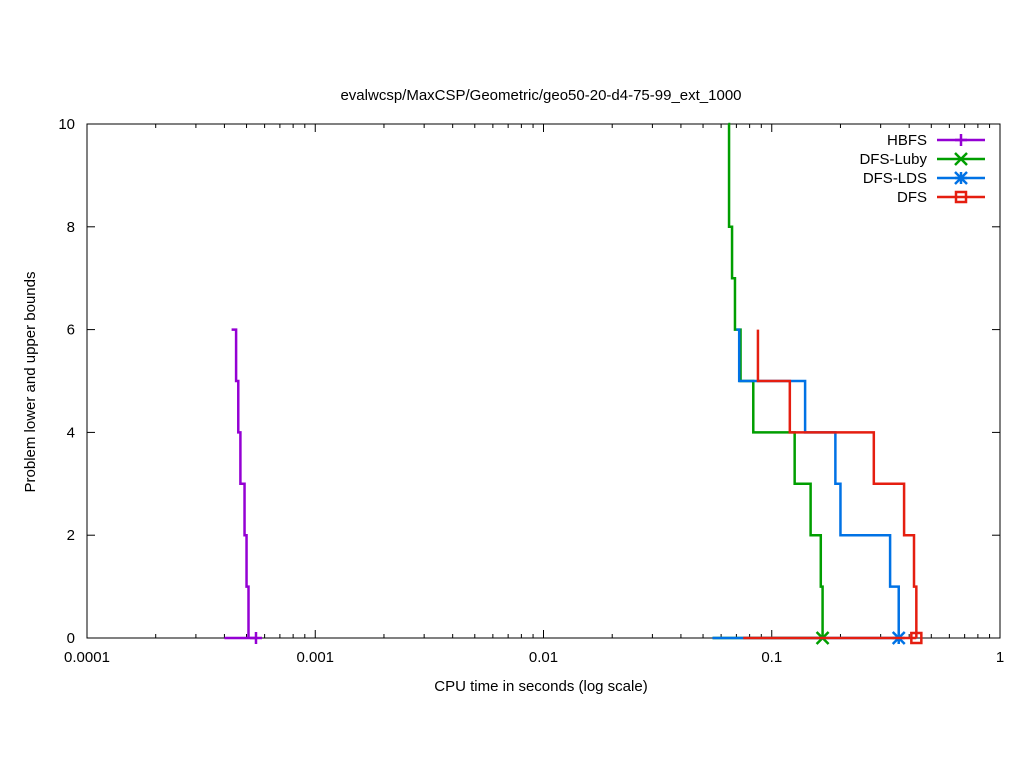 Image resolution: width=1024 pixels, height=768 pixels. I want to click on legend-marker-dfs-lds, so click(961, 178).